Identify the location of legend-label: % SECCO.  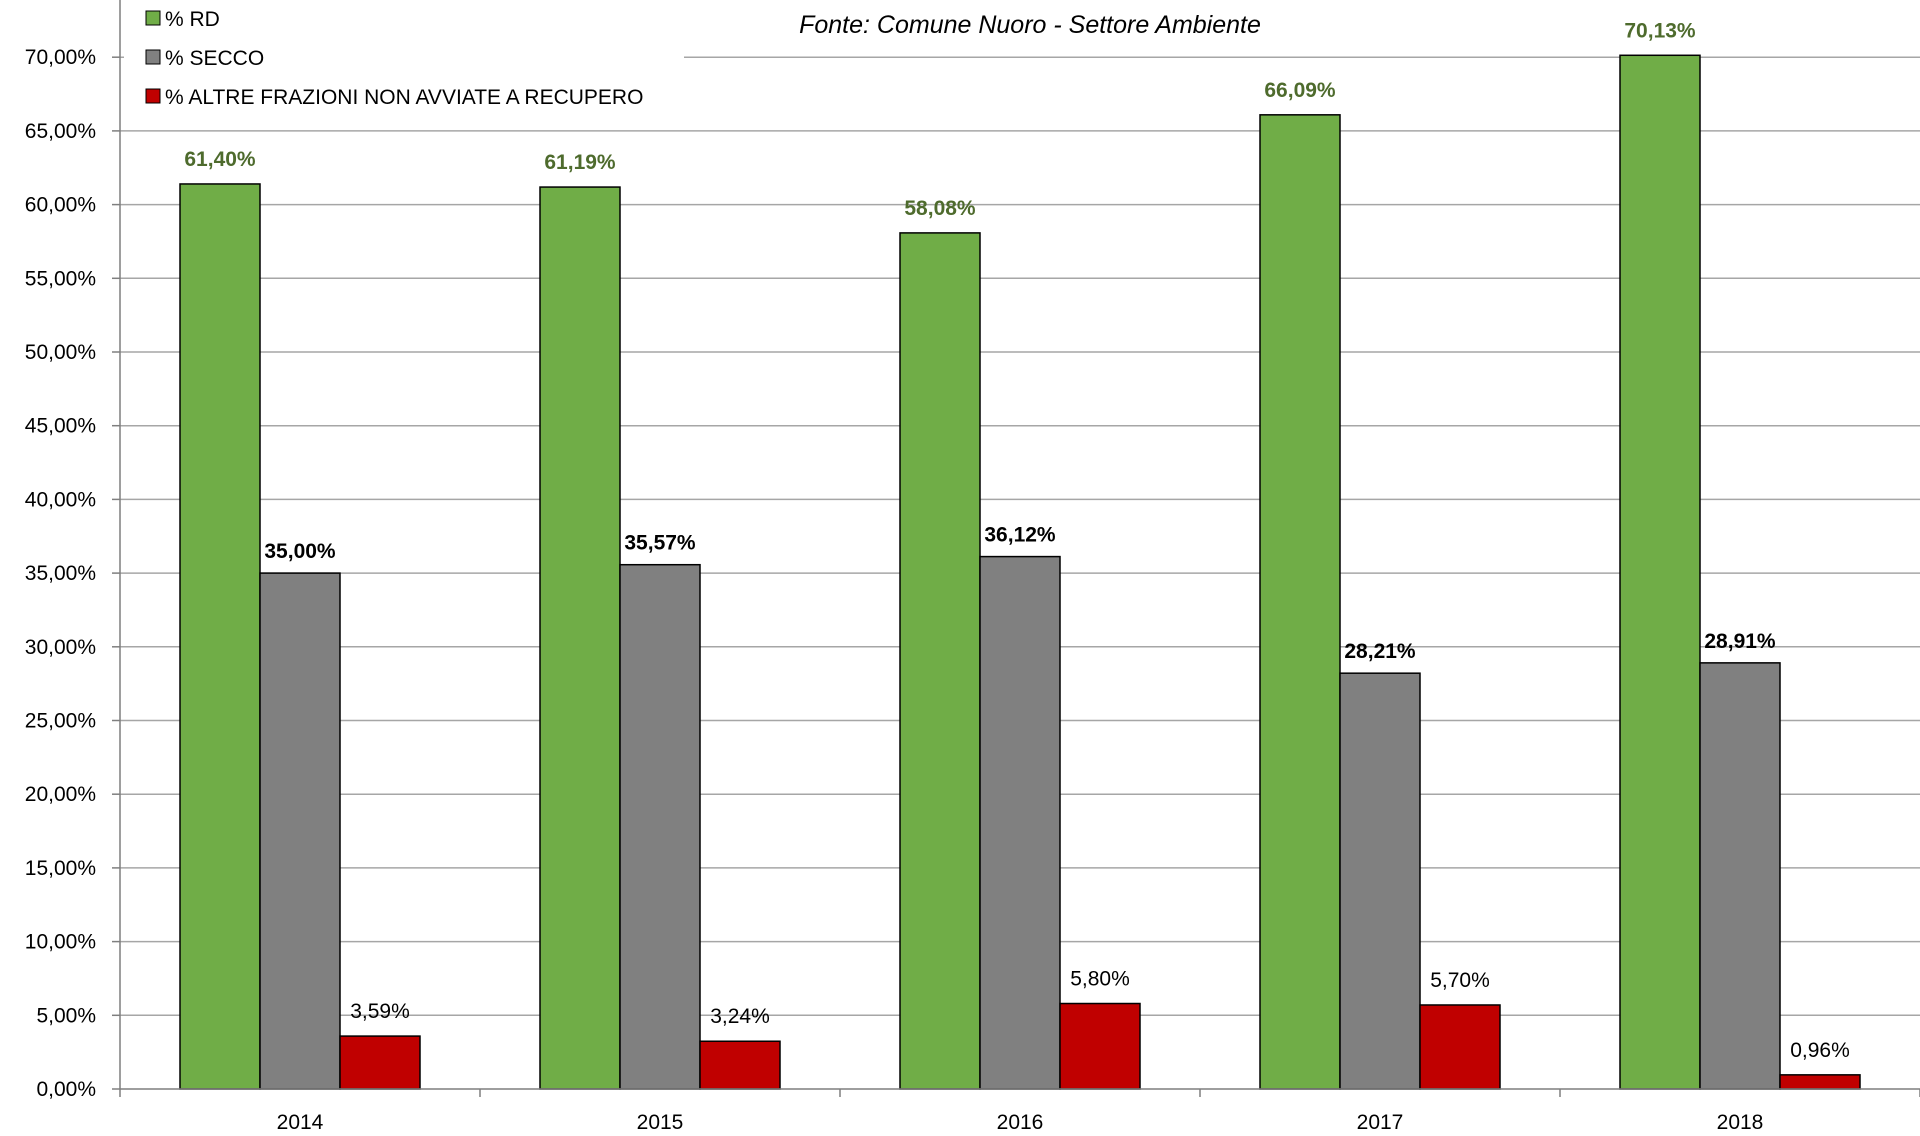
(214, 58).